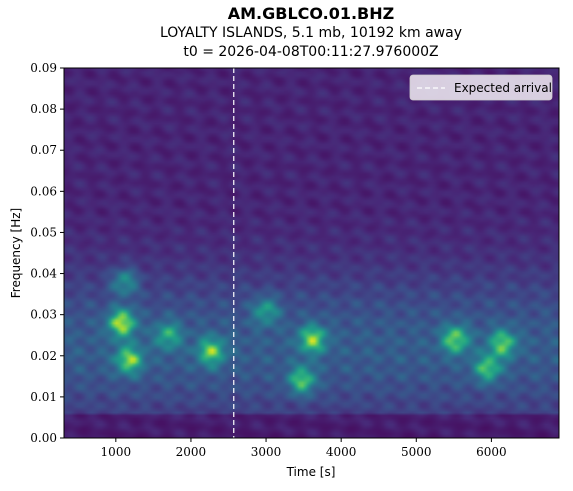  I want to click on y-tick-label: 0.05, so click(43, 232).